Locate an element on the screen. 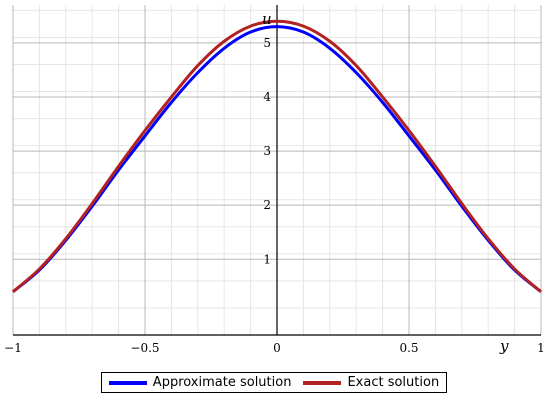  y-tick-label: 5 is located at coordinates (267, 43).